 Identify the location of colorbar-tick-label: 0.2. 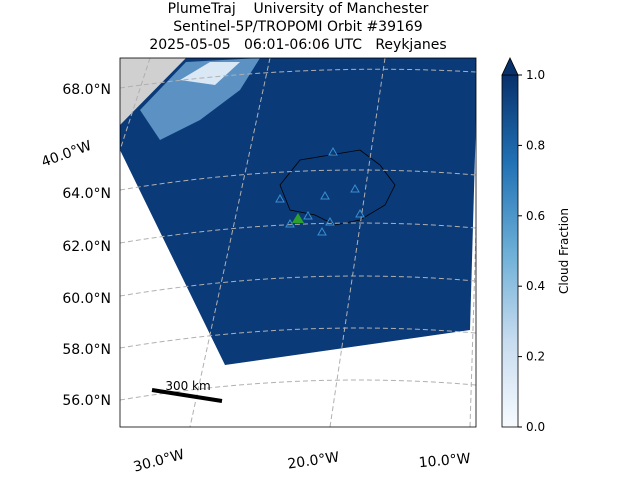
(535, 357).